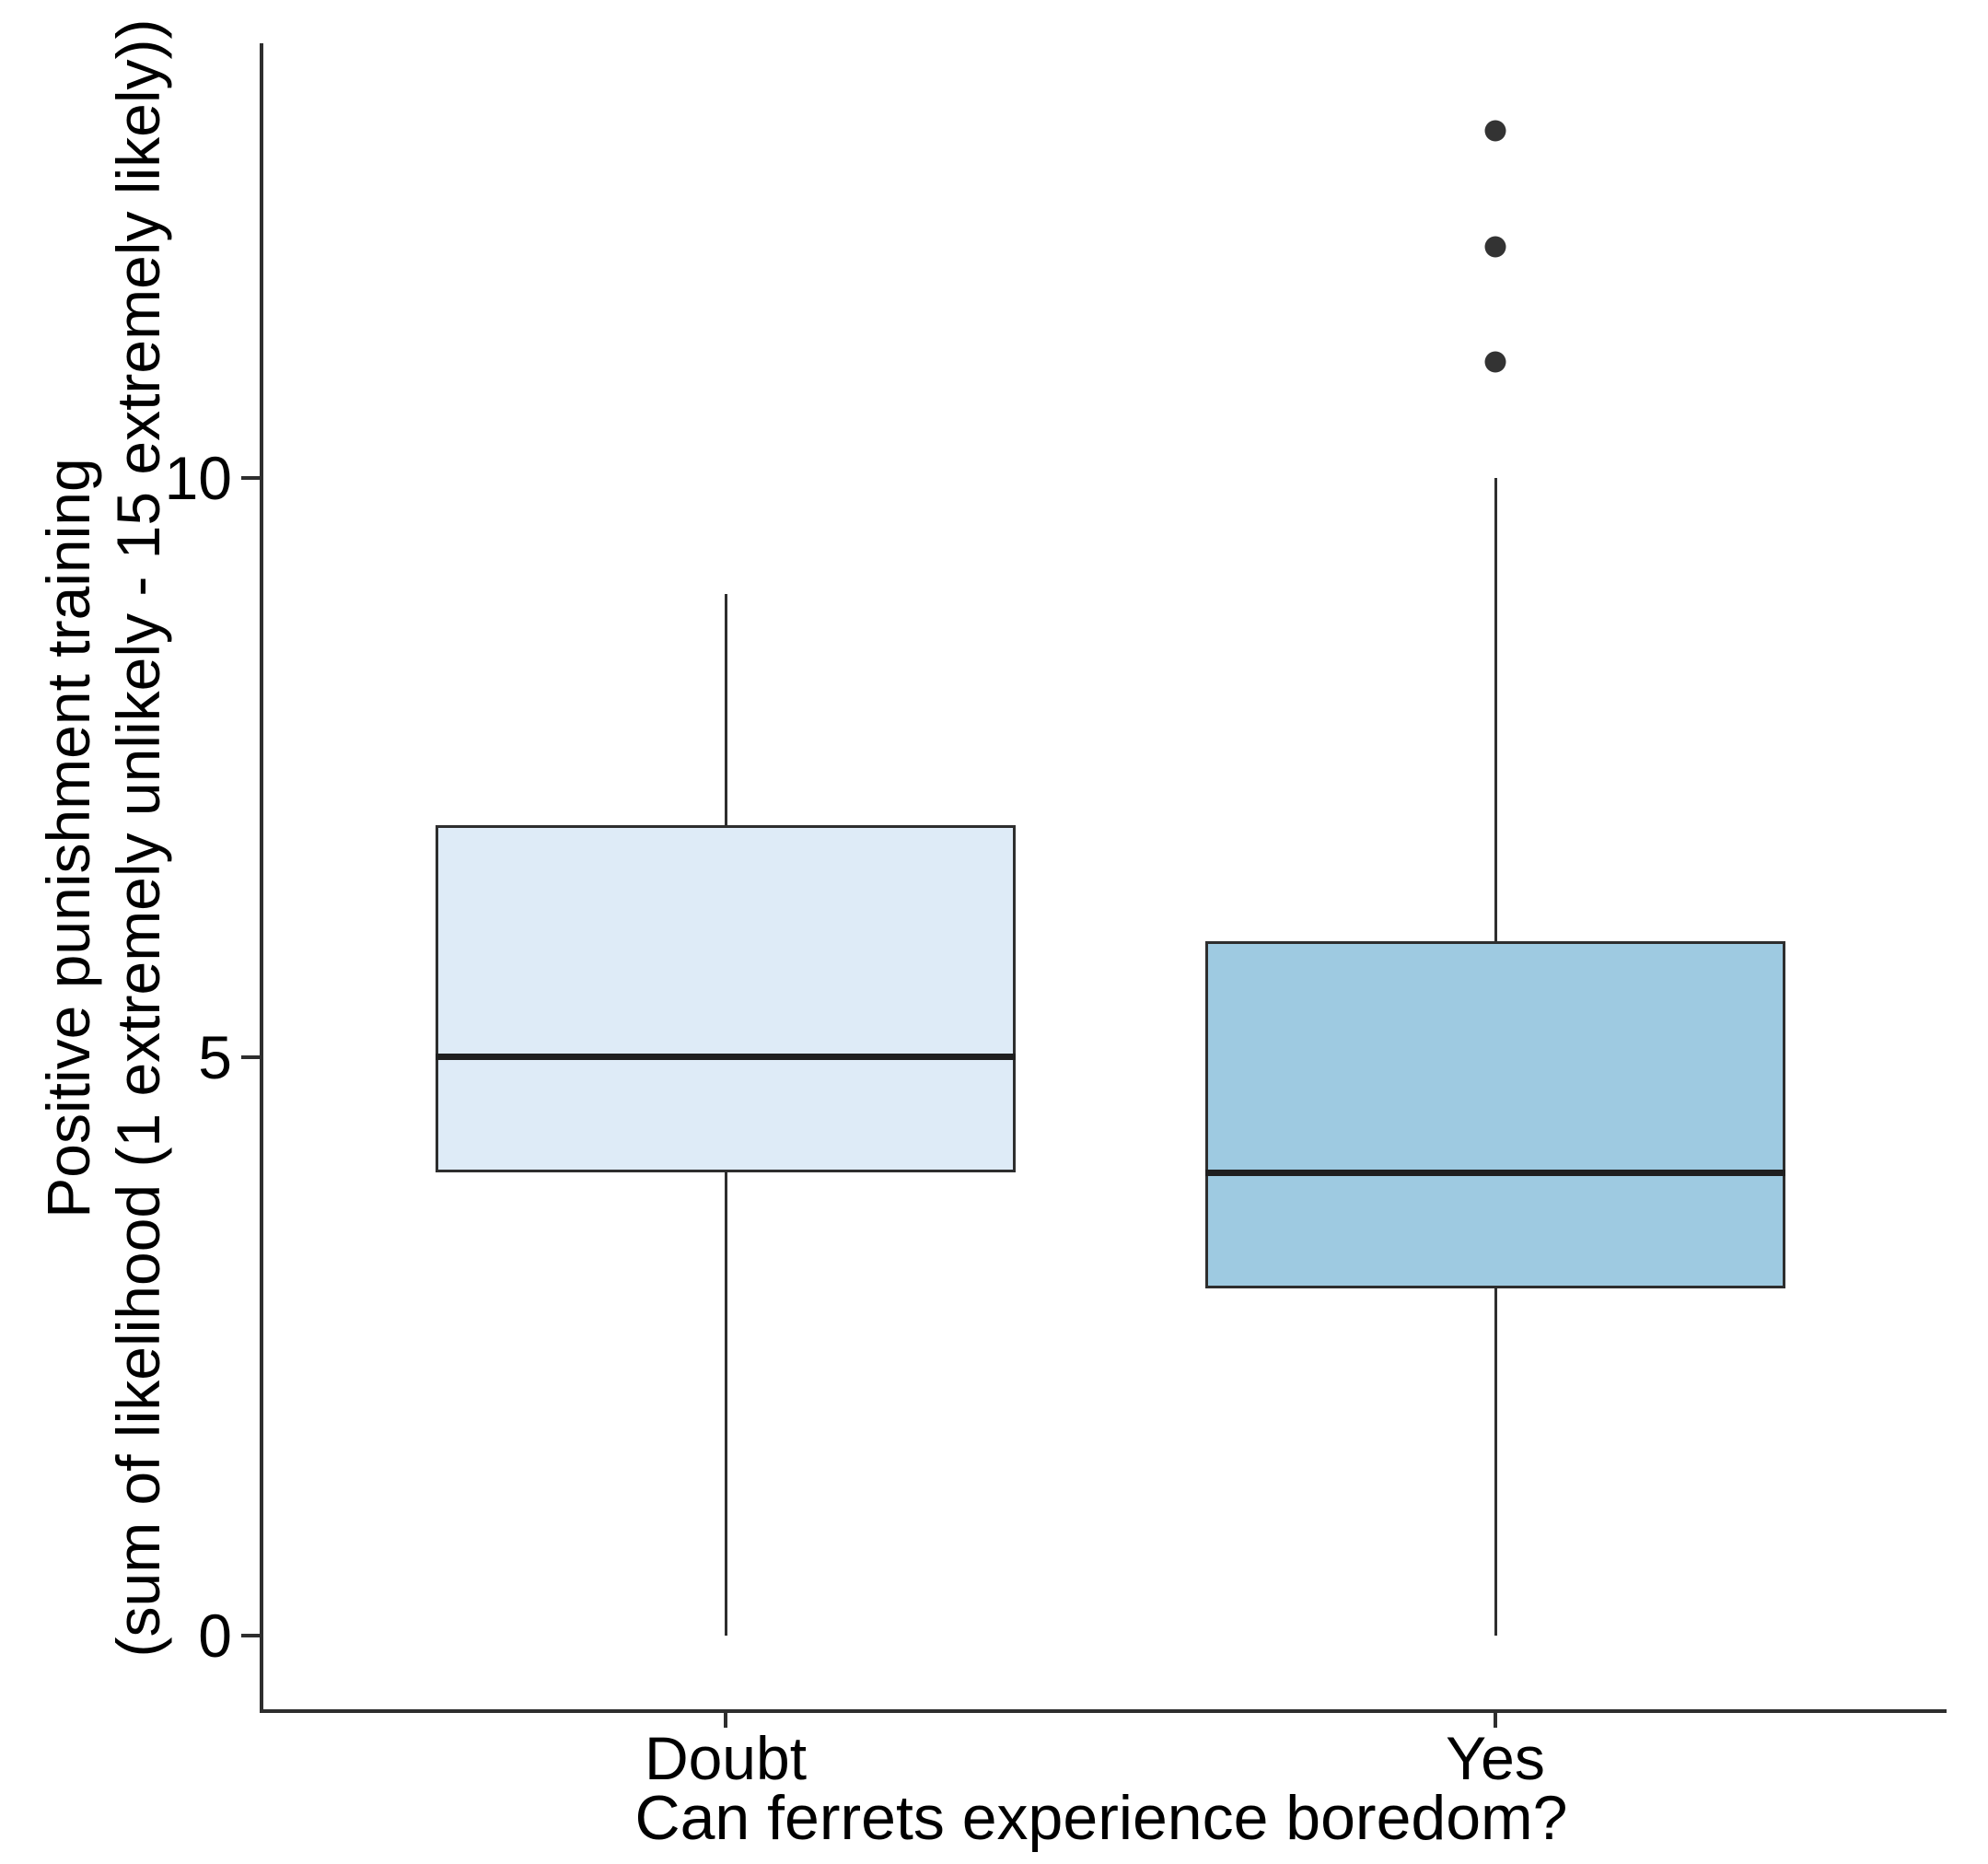 The image size is (1988, 1864). What do you see at coordinates (68, 838) in the screenshot?
I see `y-axis-title-line-1: Positive punishment training` at bounding box center [68, 838].